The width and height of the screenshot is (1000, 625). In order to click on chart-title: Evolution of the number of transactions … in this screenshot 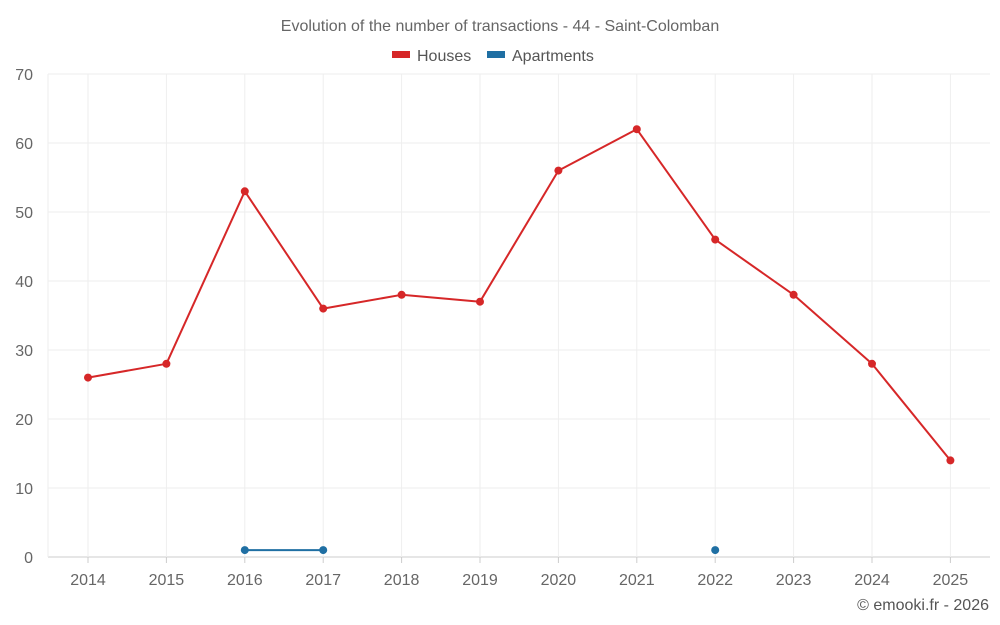, I will do `click(500, 26)`.